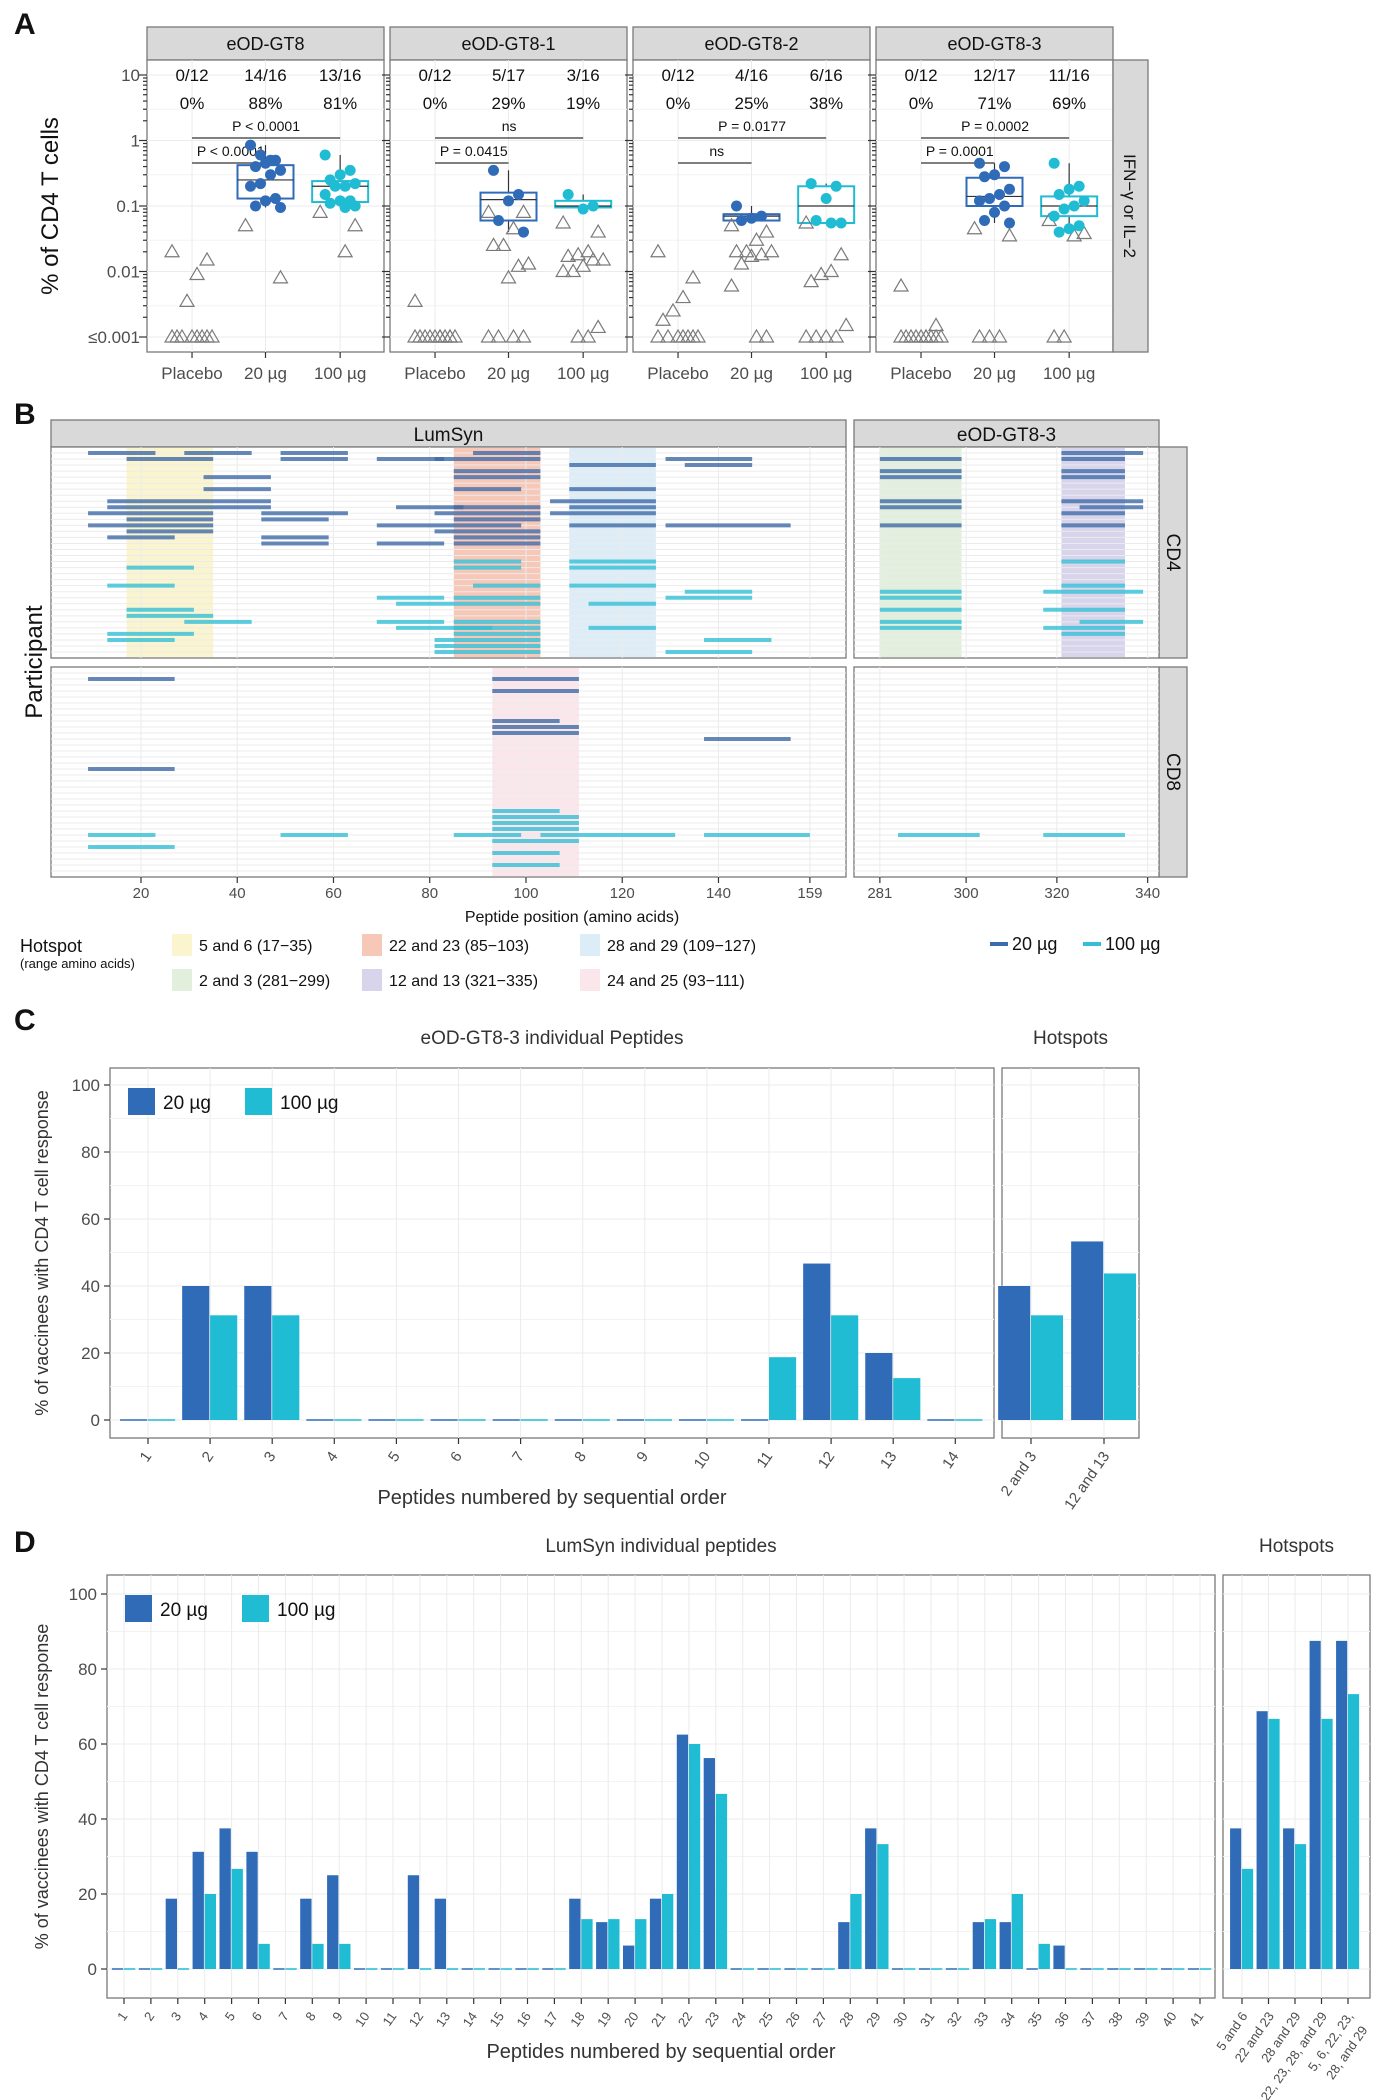 This screenshot has width=1375, height=2100. I want to click on legend-label: 100 µg, so click(309, 1103).